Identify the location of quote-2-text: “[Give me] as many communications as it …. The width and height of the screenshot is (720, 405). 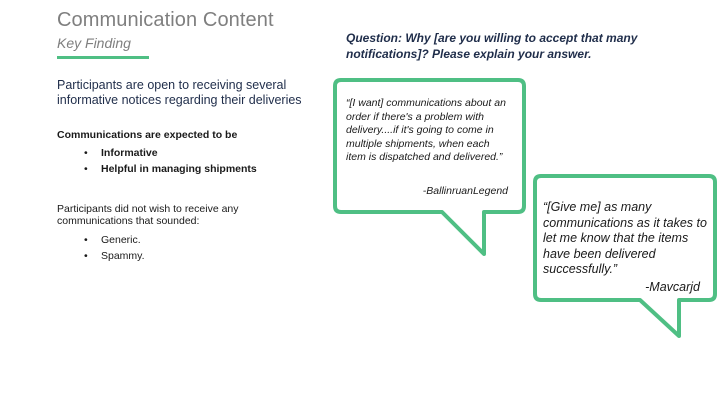
(625, 238).